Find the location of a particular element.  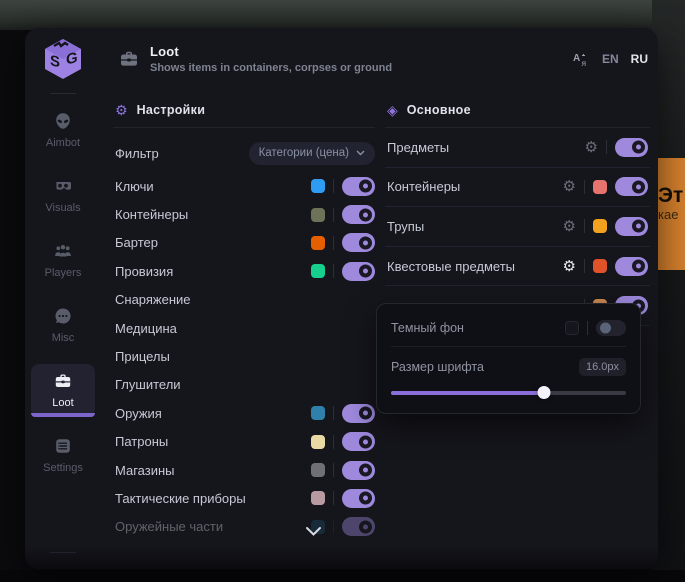

loot-category-row: Оружейные части is located at coordinates (244, 527).